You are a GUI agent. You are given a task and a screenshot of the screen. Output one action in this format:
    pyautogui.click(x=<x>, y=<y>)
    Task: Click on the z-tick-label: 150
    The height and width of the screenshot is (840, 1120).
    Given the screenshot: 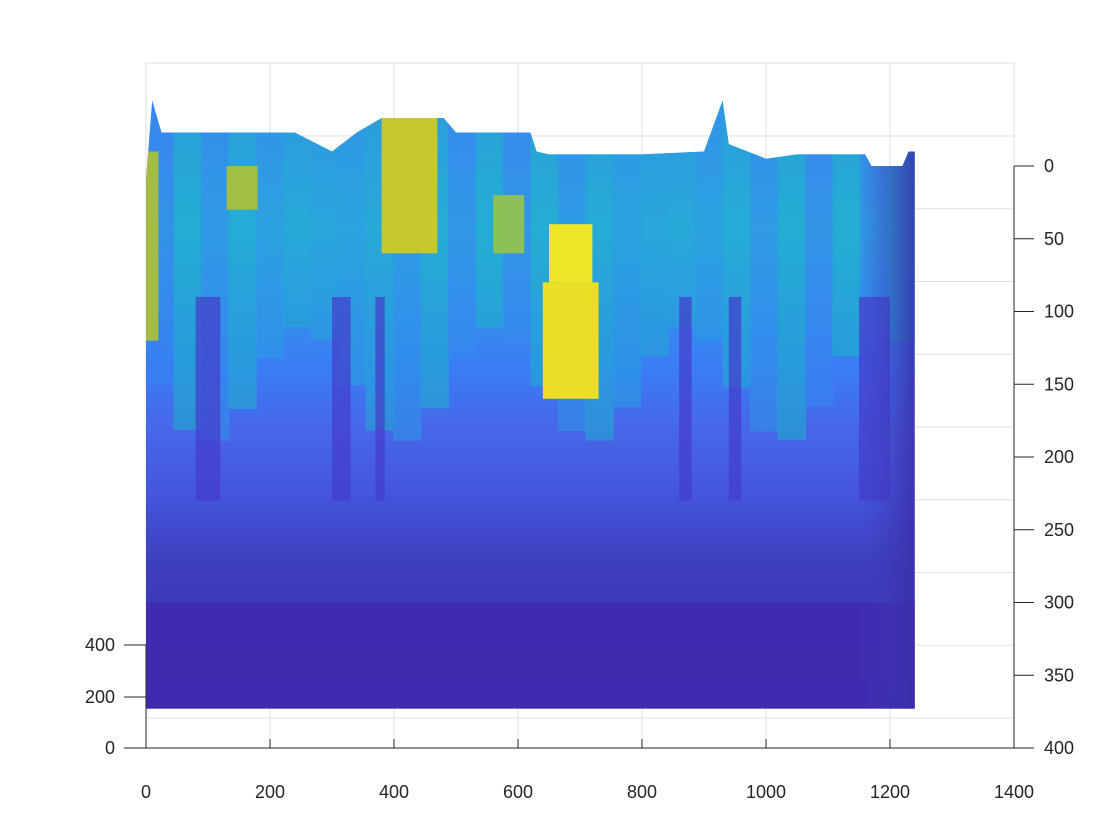 What is the action you would take?
    pyautogui.click(x=1059, y=384)
    